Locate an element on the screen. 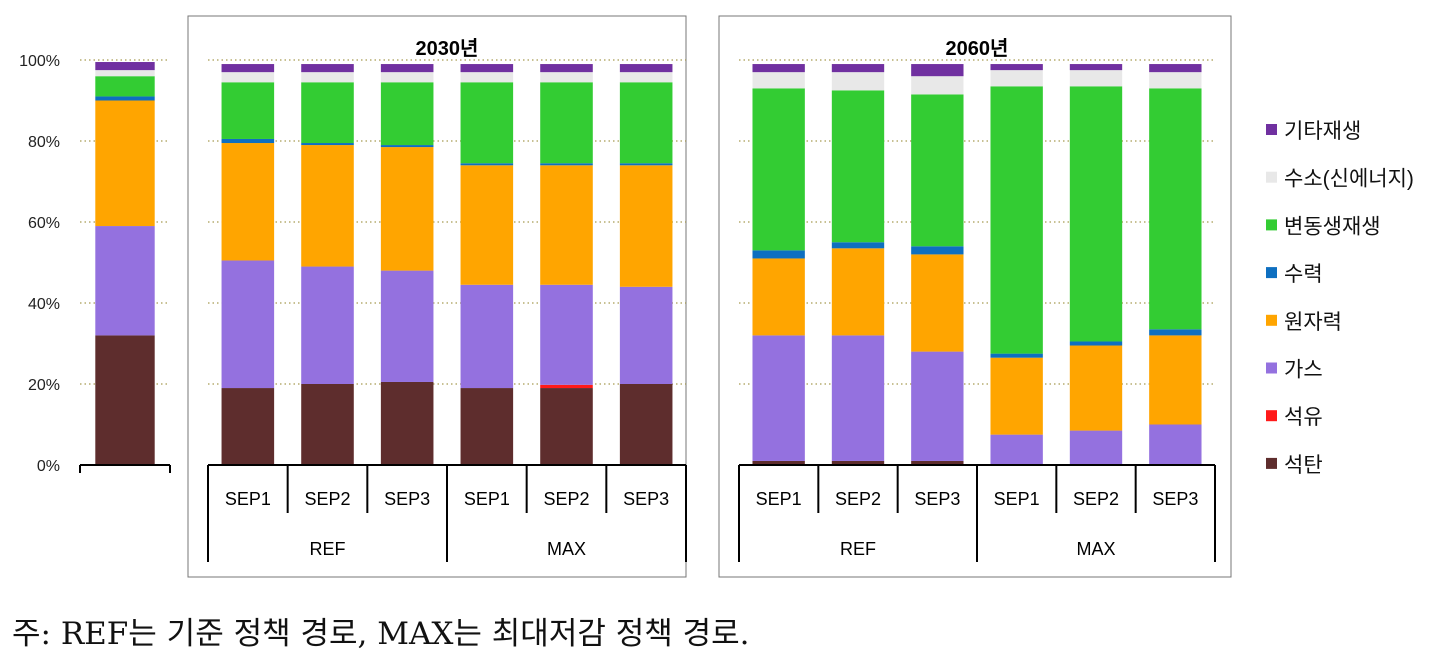  bar-segment-3-5-s4 is located at coordinates (1096, 388).